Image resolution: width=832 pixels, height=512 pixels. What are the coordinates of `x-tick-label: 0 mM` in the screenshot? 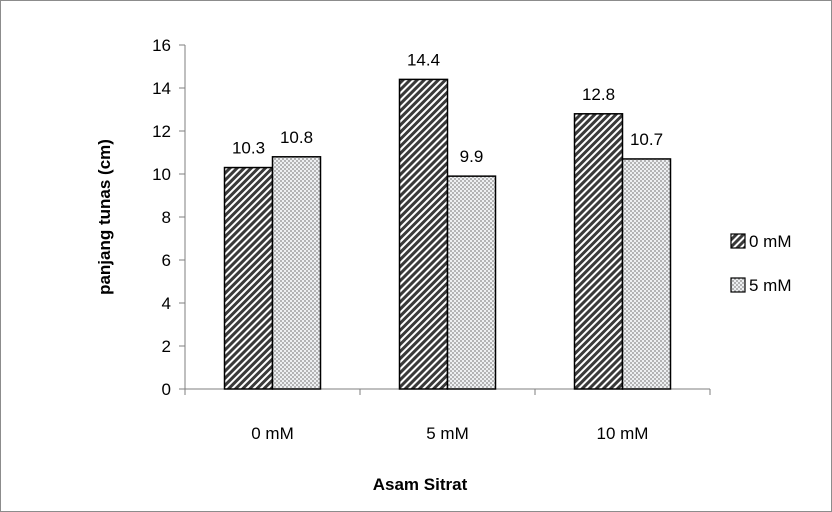 It's located at (272, 433).